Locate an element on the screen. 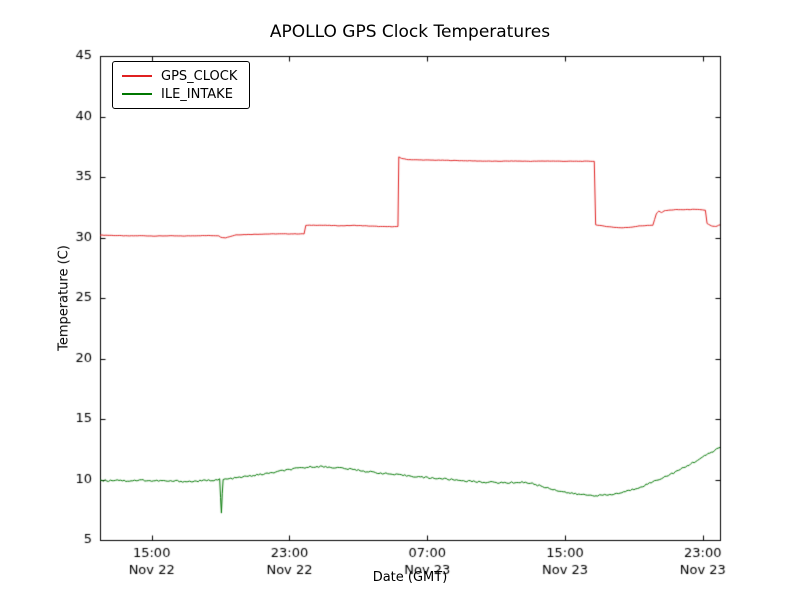 The width and height of the screenshot is (800, 600). chart-title: APOLLO GPS Clock Temperatures is located at coordinates (410, 32).